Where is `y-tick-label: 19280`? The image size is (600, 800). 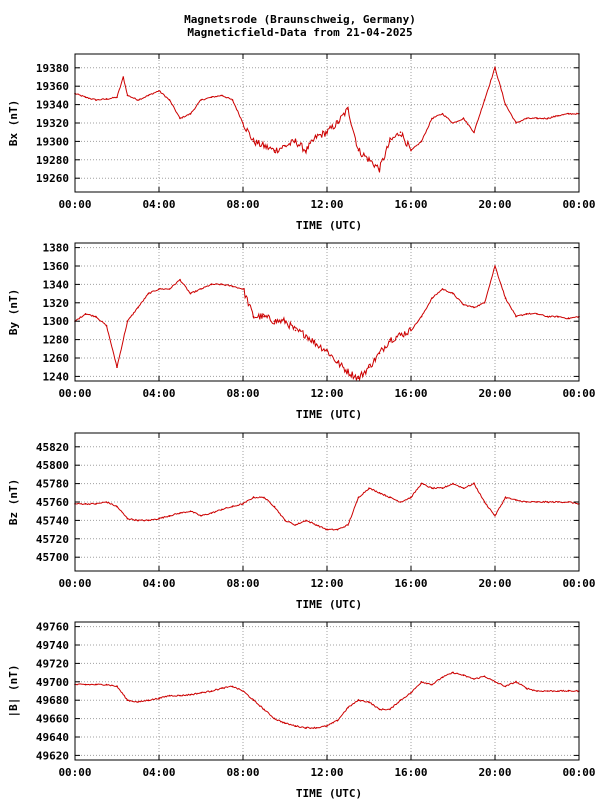
y-tick-label: 19280 is located at coordinates (52, 160).